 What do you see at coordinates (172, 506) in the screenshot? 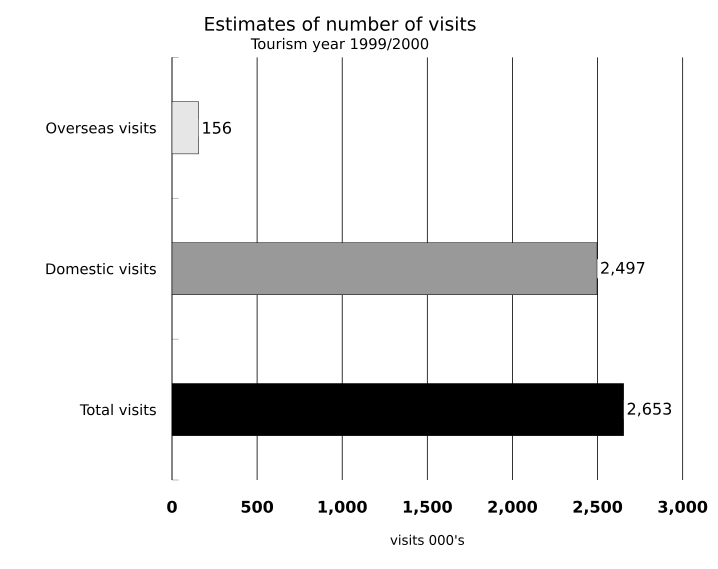
I see `x-tick-label: 0` at bounding box center [172, 506].